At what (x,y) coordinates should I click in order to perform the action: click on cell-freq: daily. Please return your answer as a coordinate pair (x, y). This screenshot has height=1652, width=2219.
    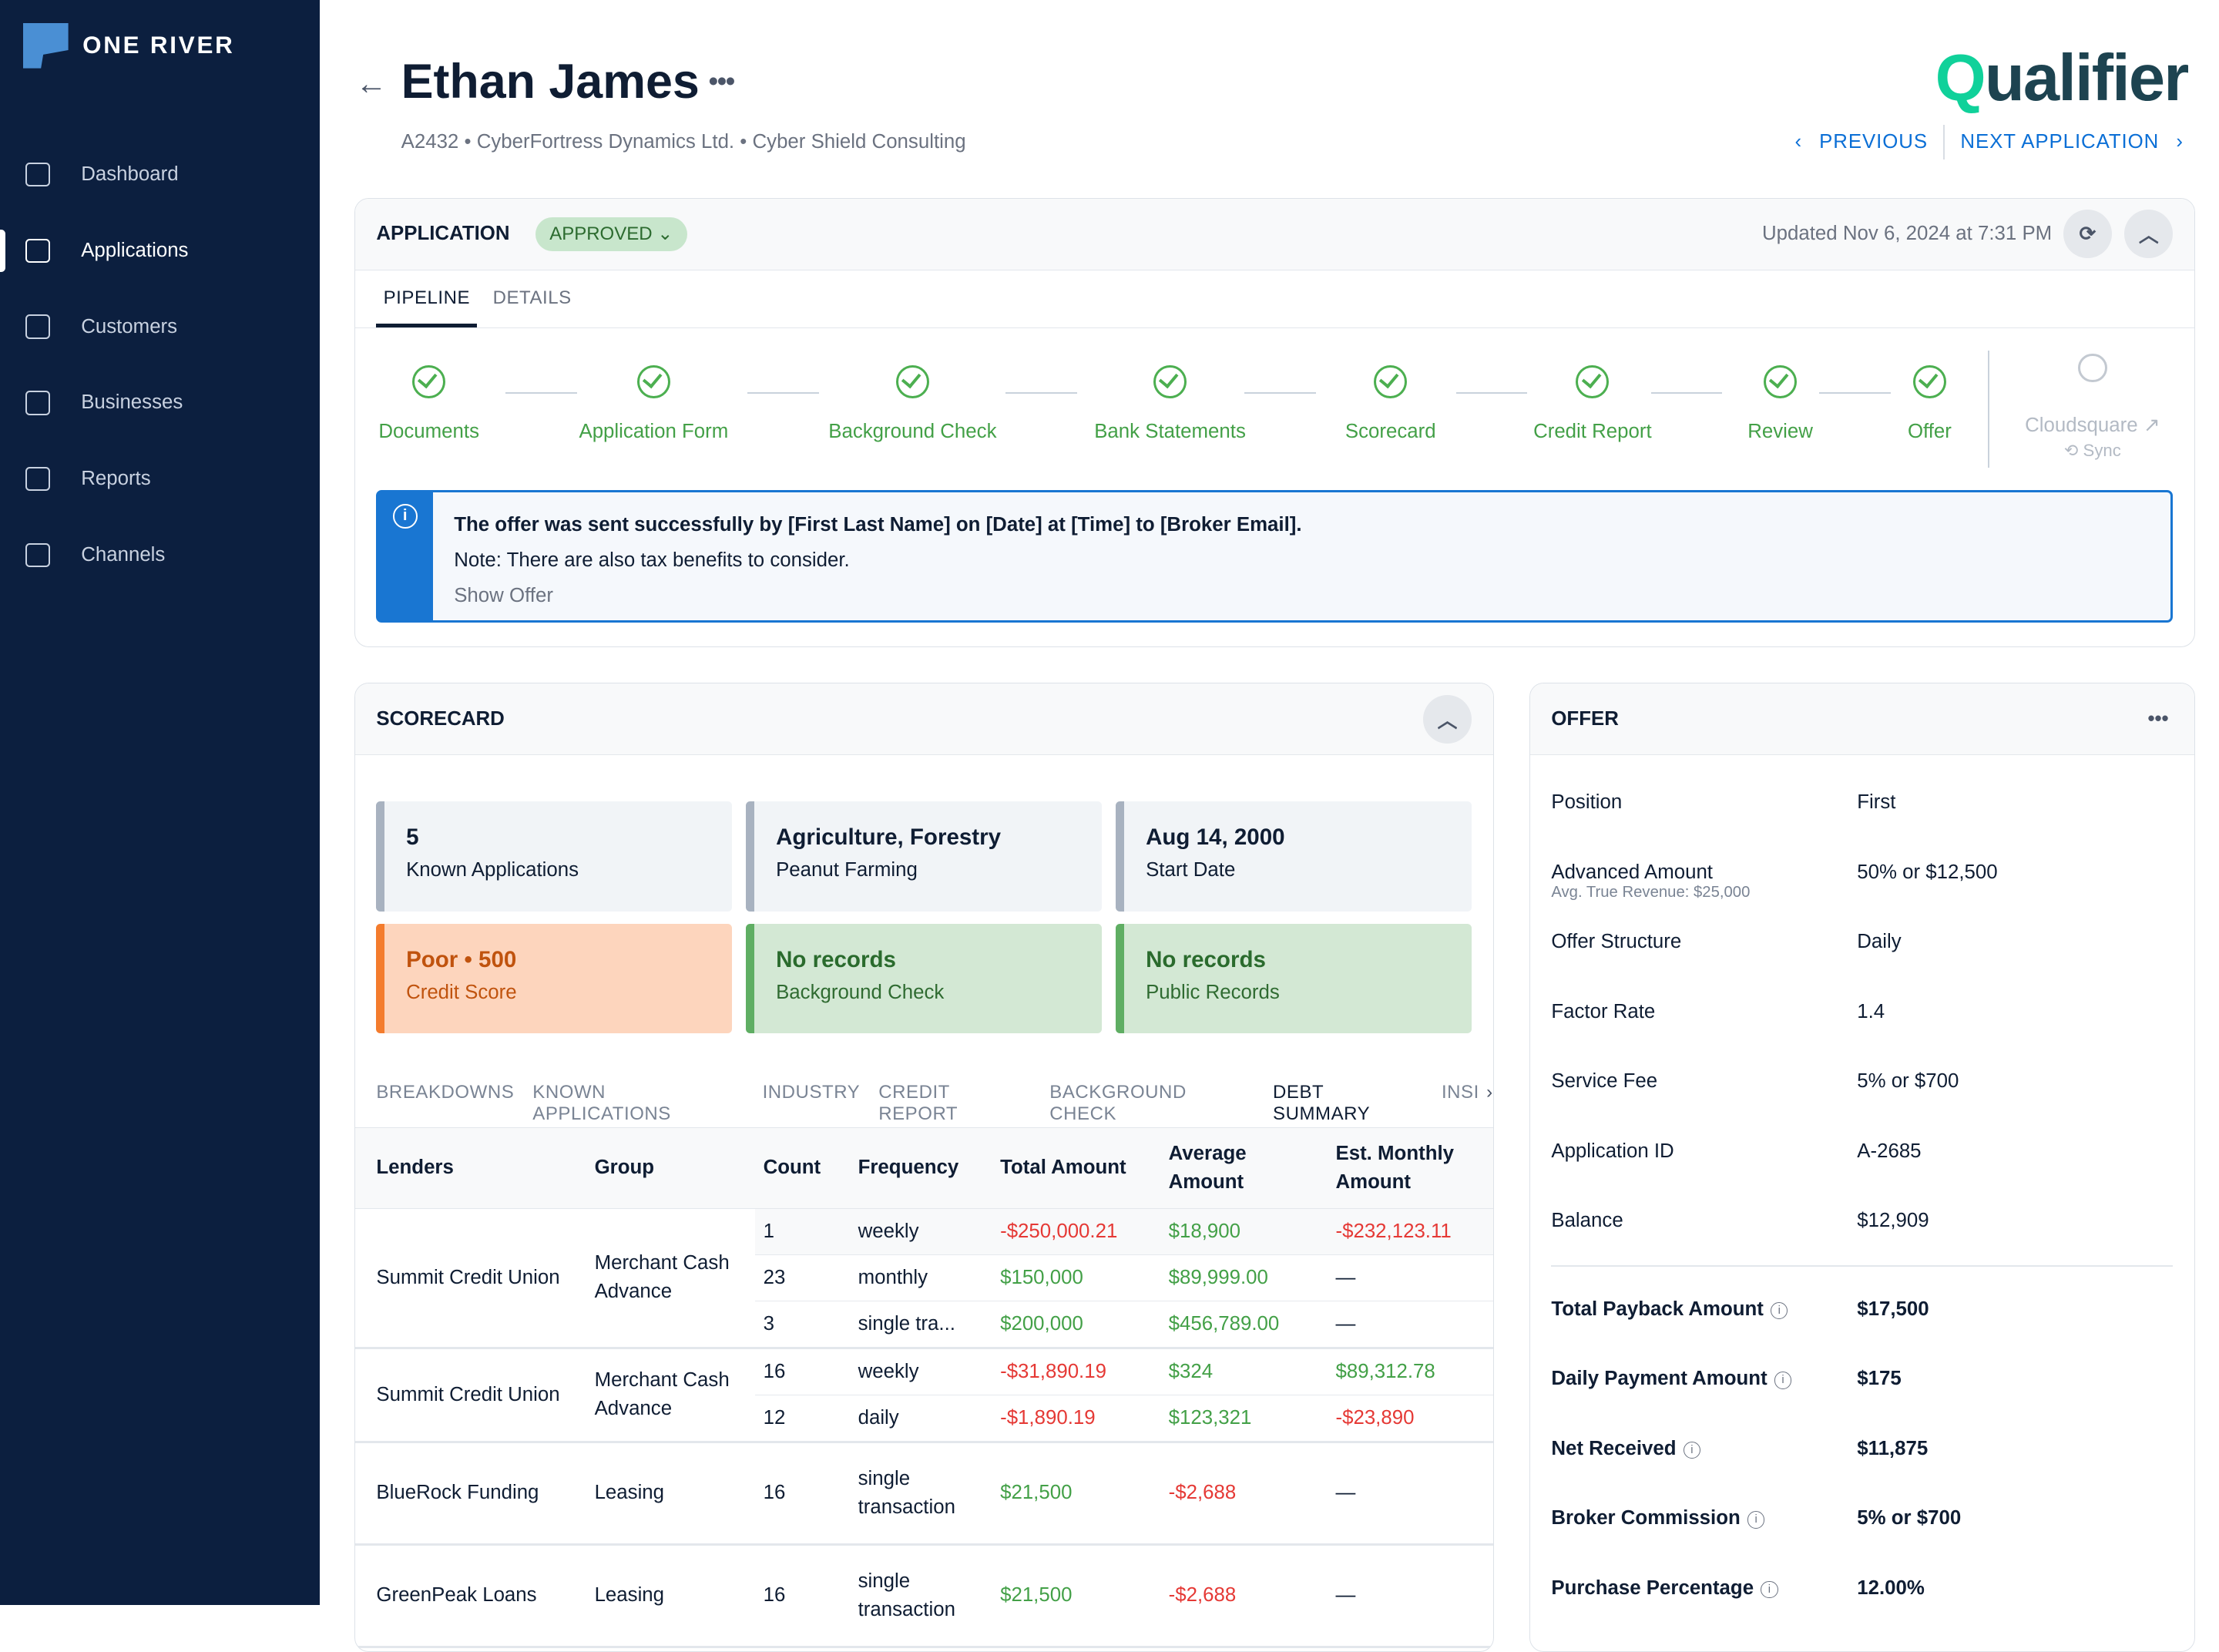
    Looking at the image, I should click on (921, 1419).